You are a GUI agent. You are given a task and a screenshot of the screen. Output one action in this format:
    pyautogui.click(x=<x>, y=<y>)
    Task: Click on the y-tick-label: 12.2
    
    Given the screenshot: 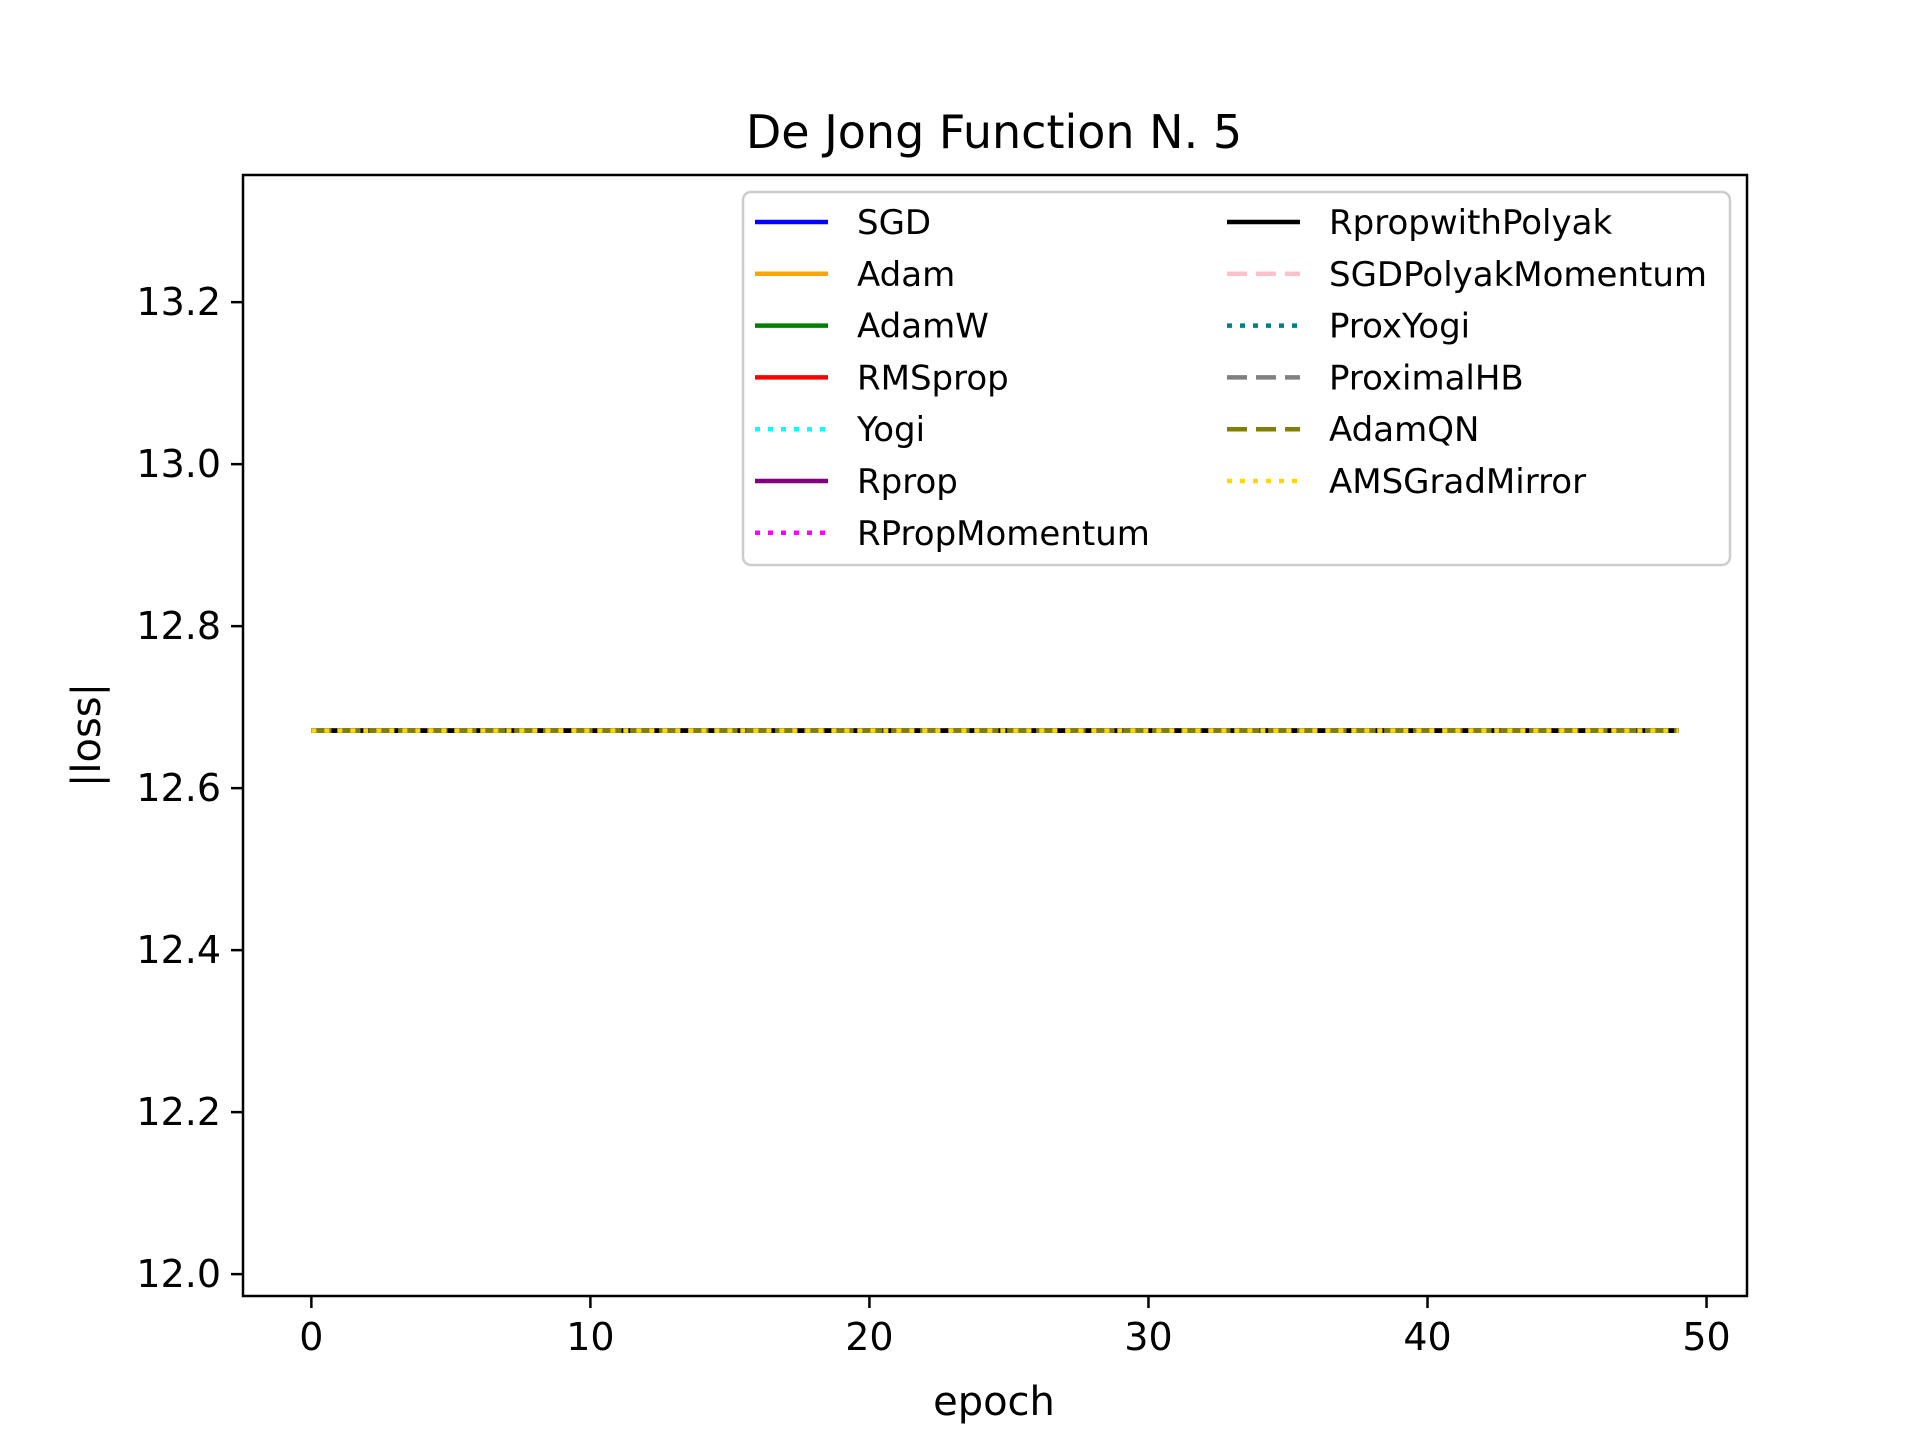 What is the action you would take?
    pyautogui.click(x=178, y=1112)
    